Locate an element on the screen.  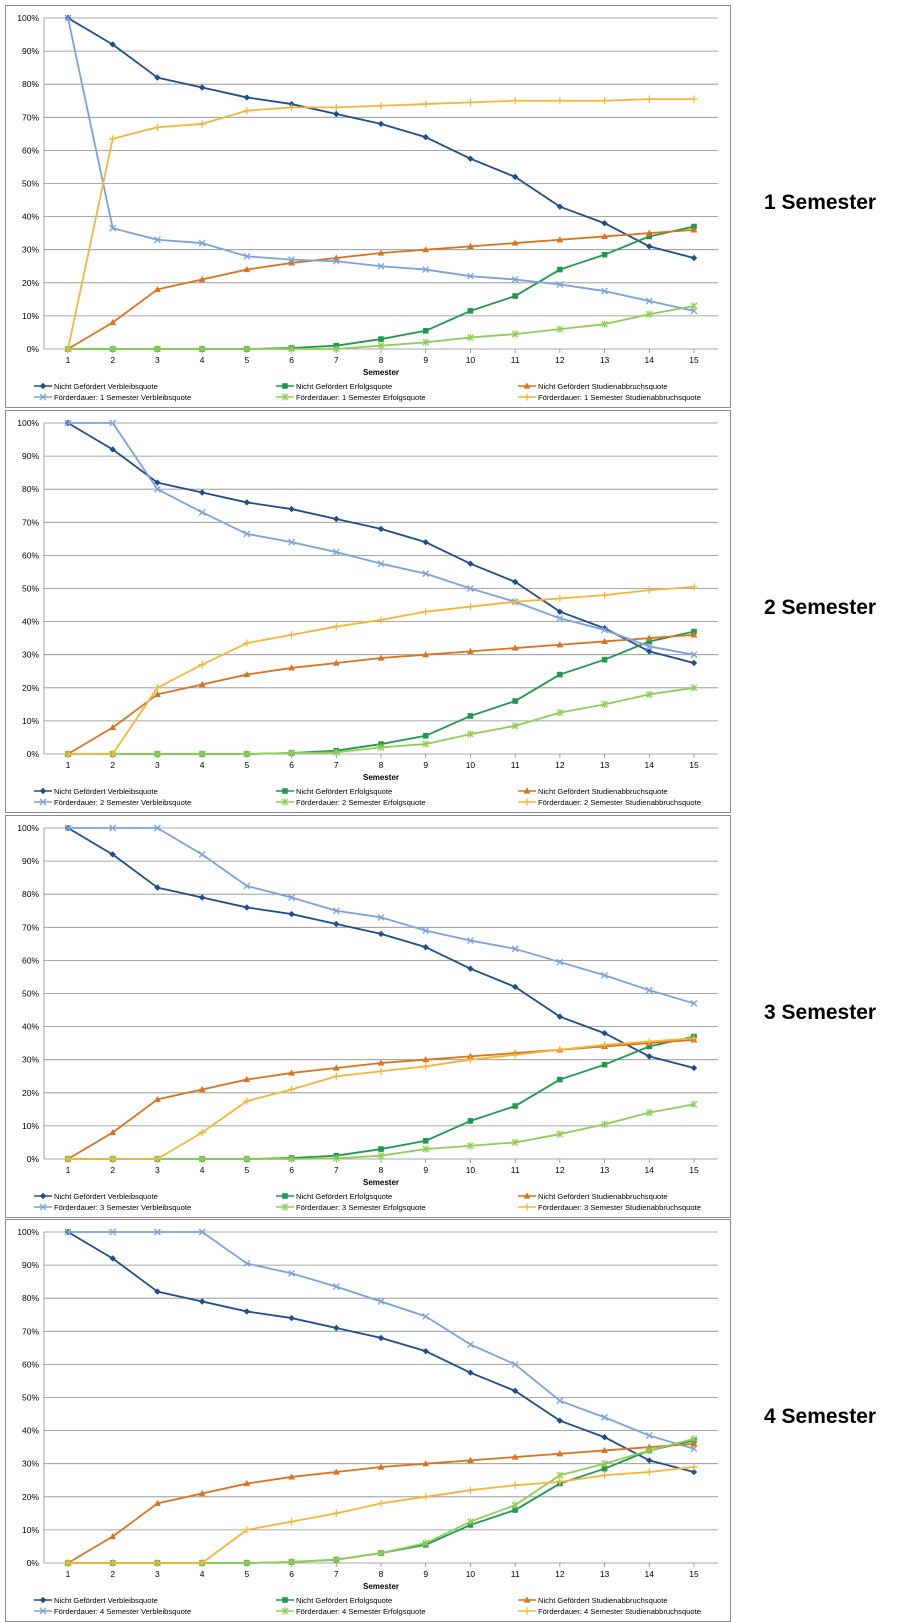
y-tick-label: 60% is located at coordinates (30, 555).